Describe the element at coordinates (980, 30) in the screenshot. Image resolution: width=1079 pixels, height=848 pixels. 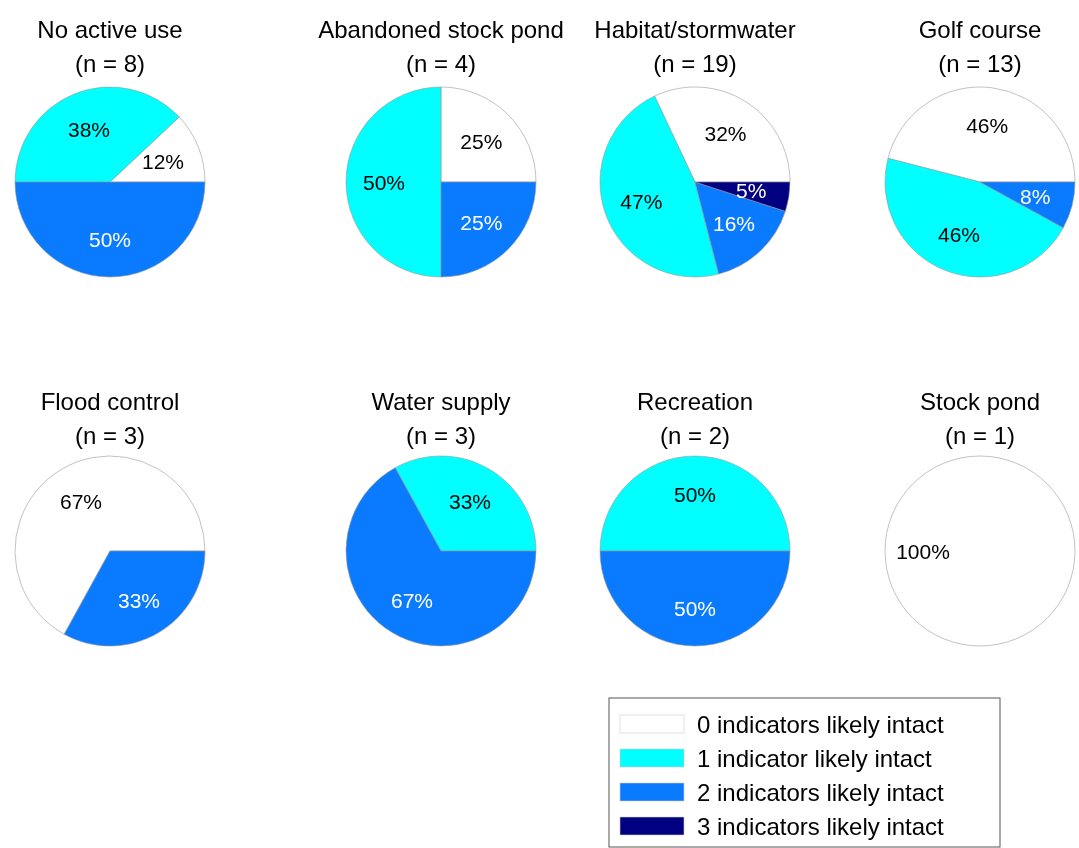
I see `chart-title: Golf course` at that location.